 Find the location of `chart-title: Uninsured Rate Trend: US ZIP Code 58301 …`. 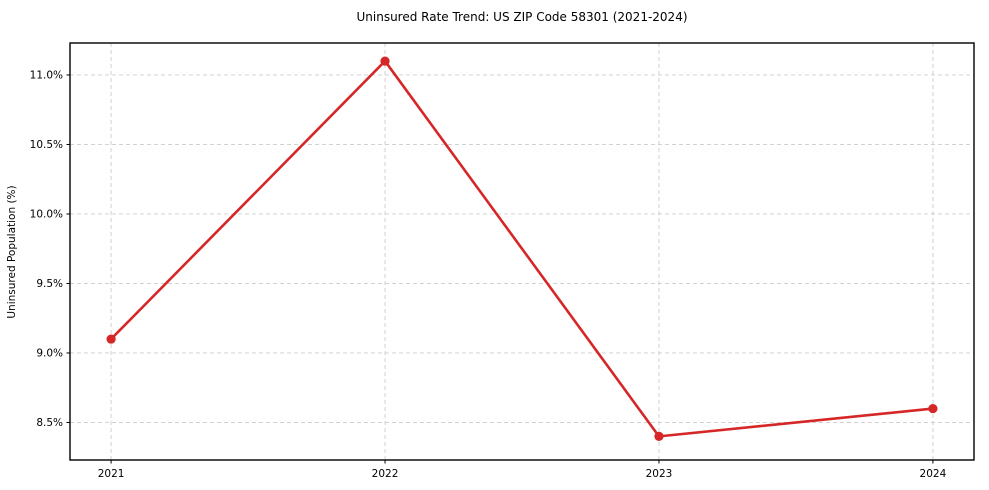

chart-title: Uninsured Rate Trend: US ZIP Code 58301 … is located at coordinates (521, 17).